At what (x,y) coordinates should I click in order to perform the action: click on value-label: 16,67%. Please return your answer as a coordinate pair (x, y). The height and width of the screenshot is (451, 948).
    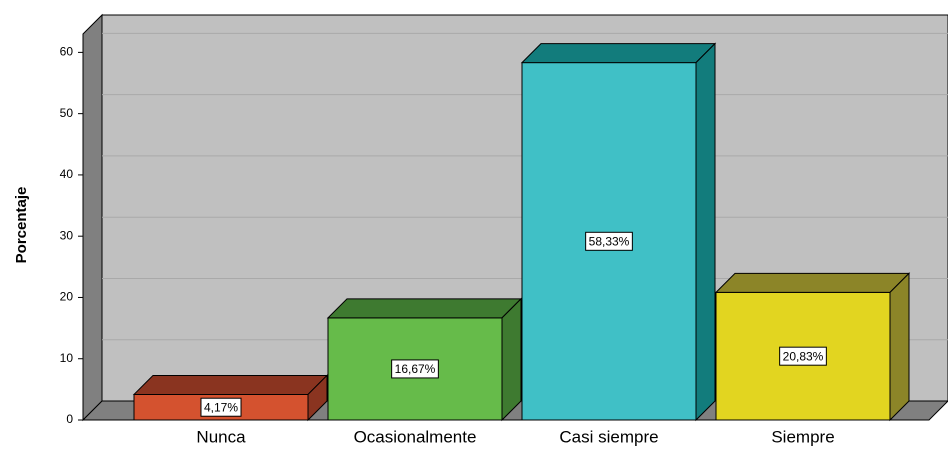
    Looking at the image, I should click on (415, 369).